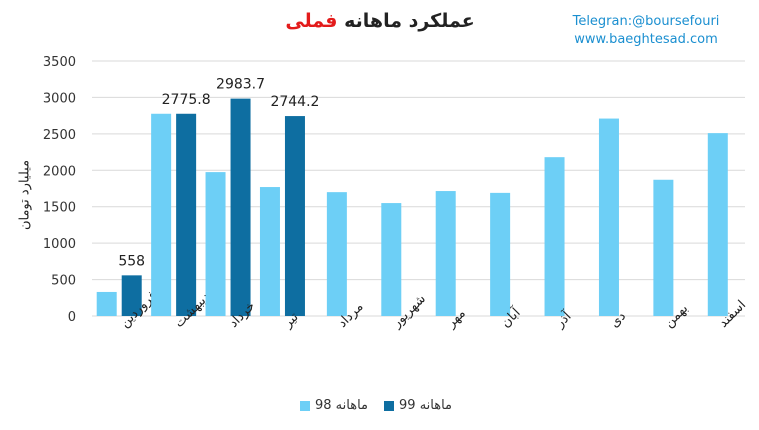 This screenshot has width=759, height=430. I want to click on legend: ماهانه 98 ماهانه 99, so click(385, 405).